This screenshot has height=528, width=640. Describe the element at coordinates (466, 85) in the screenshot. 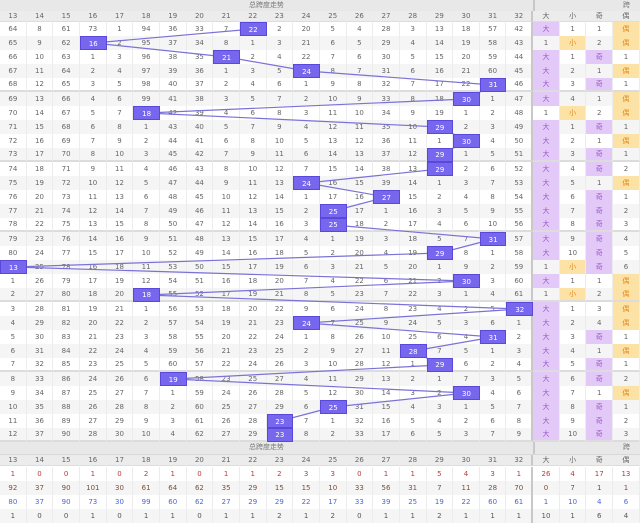

I see `miss-cell: 22` at that location.